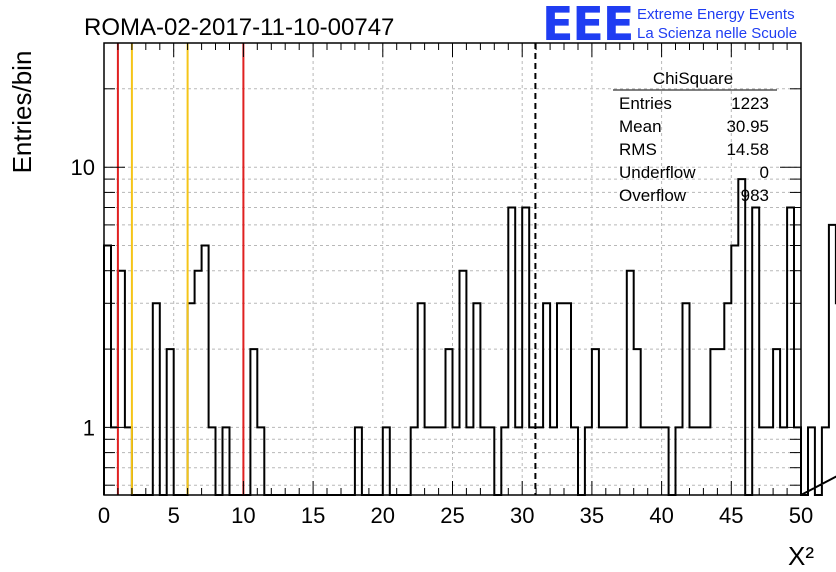 This screenshot has width=836, height=572. Describe the element at coordinates (693, 78) in the screenshot. I see `stats-title: ChiSquare` at that location.